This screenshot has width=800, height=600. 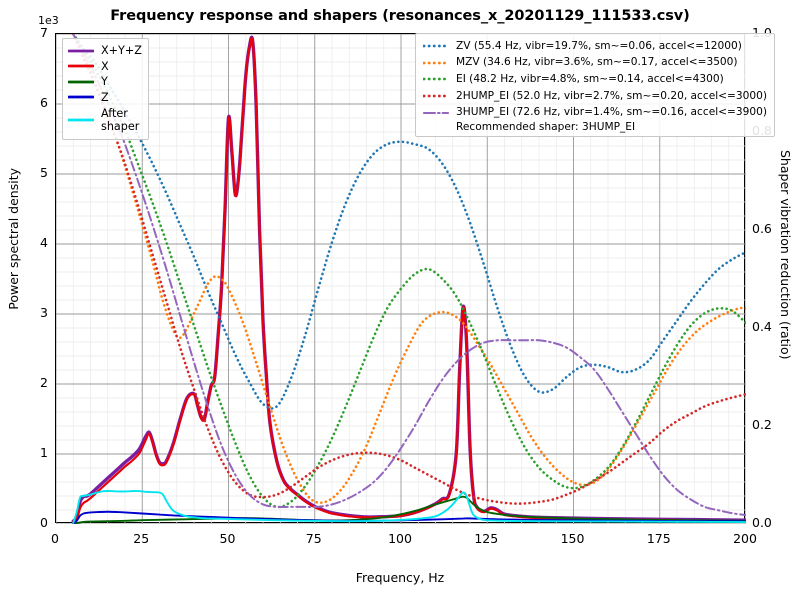 What do you see at coordinates (44, 522) in the screenshot?
I see `y-tick-left-0: 0` at bounding box center [44, 522].